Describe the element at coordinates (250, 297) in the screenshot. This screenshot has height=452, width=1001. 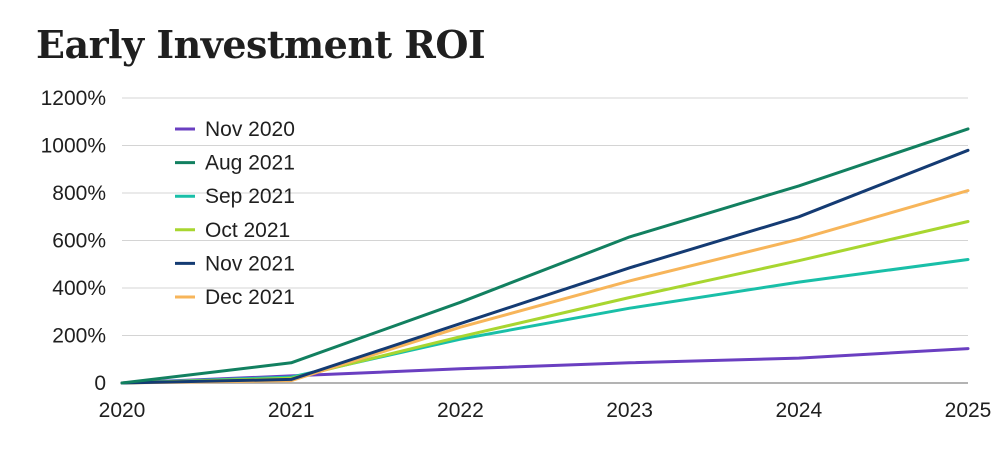
I see `legend-label: Dec 2021` at that location.